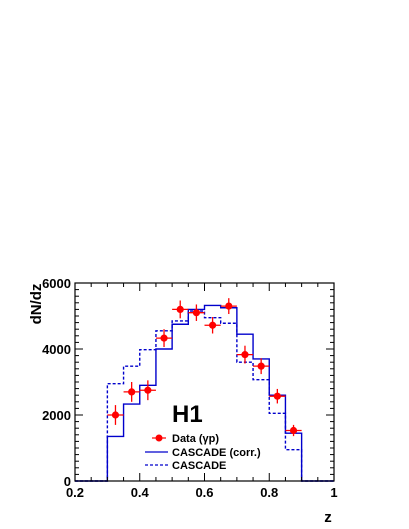  Describe the element at coordinates (204, 367) in the screenshot. I see `data-points-layer` at that location.